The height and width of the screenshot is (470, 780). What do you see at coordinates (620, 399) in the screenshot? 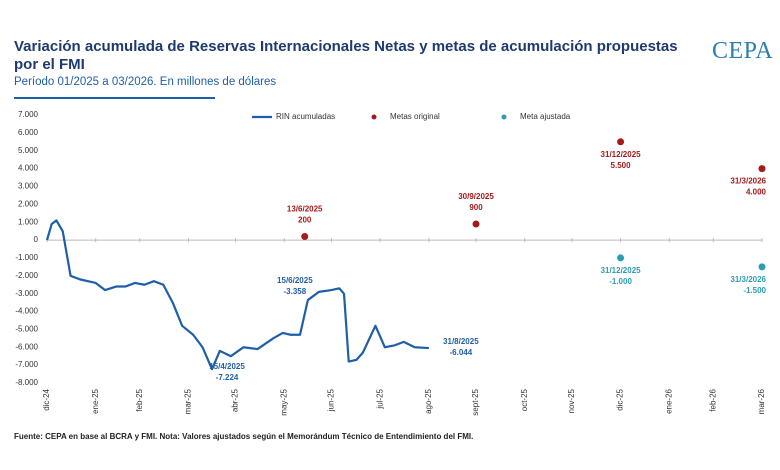
I see `x-tick-label: dic-25` at bounding box center [620, 399].